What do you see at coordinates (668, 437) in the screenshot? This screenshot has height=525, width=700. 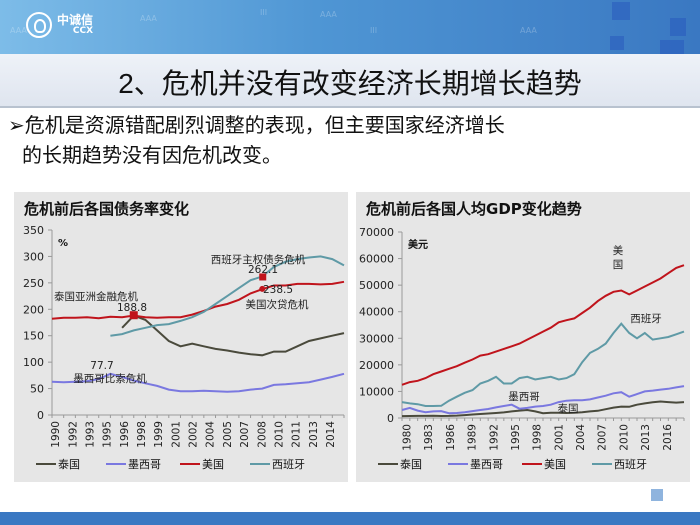 I see `x-tick-label: 2016` at bounding box center [668, 437].